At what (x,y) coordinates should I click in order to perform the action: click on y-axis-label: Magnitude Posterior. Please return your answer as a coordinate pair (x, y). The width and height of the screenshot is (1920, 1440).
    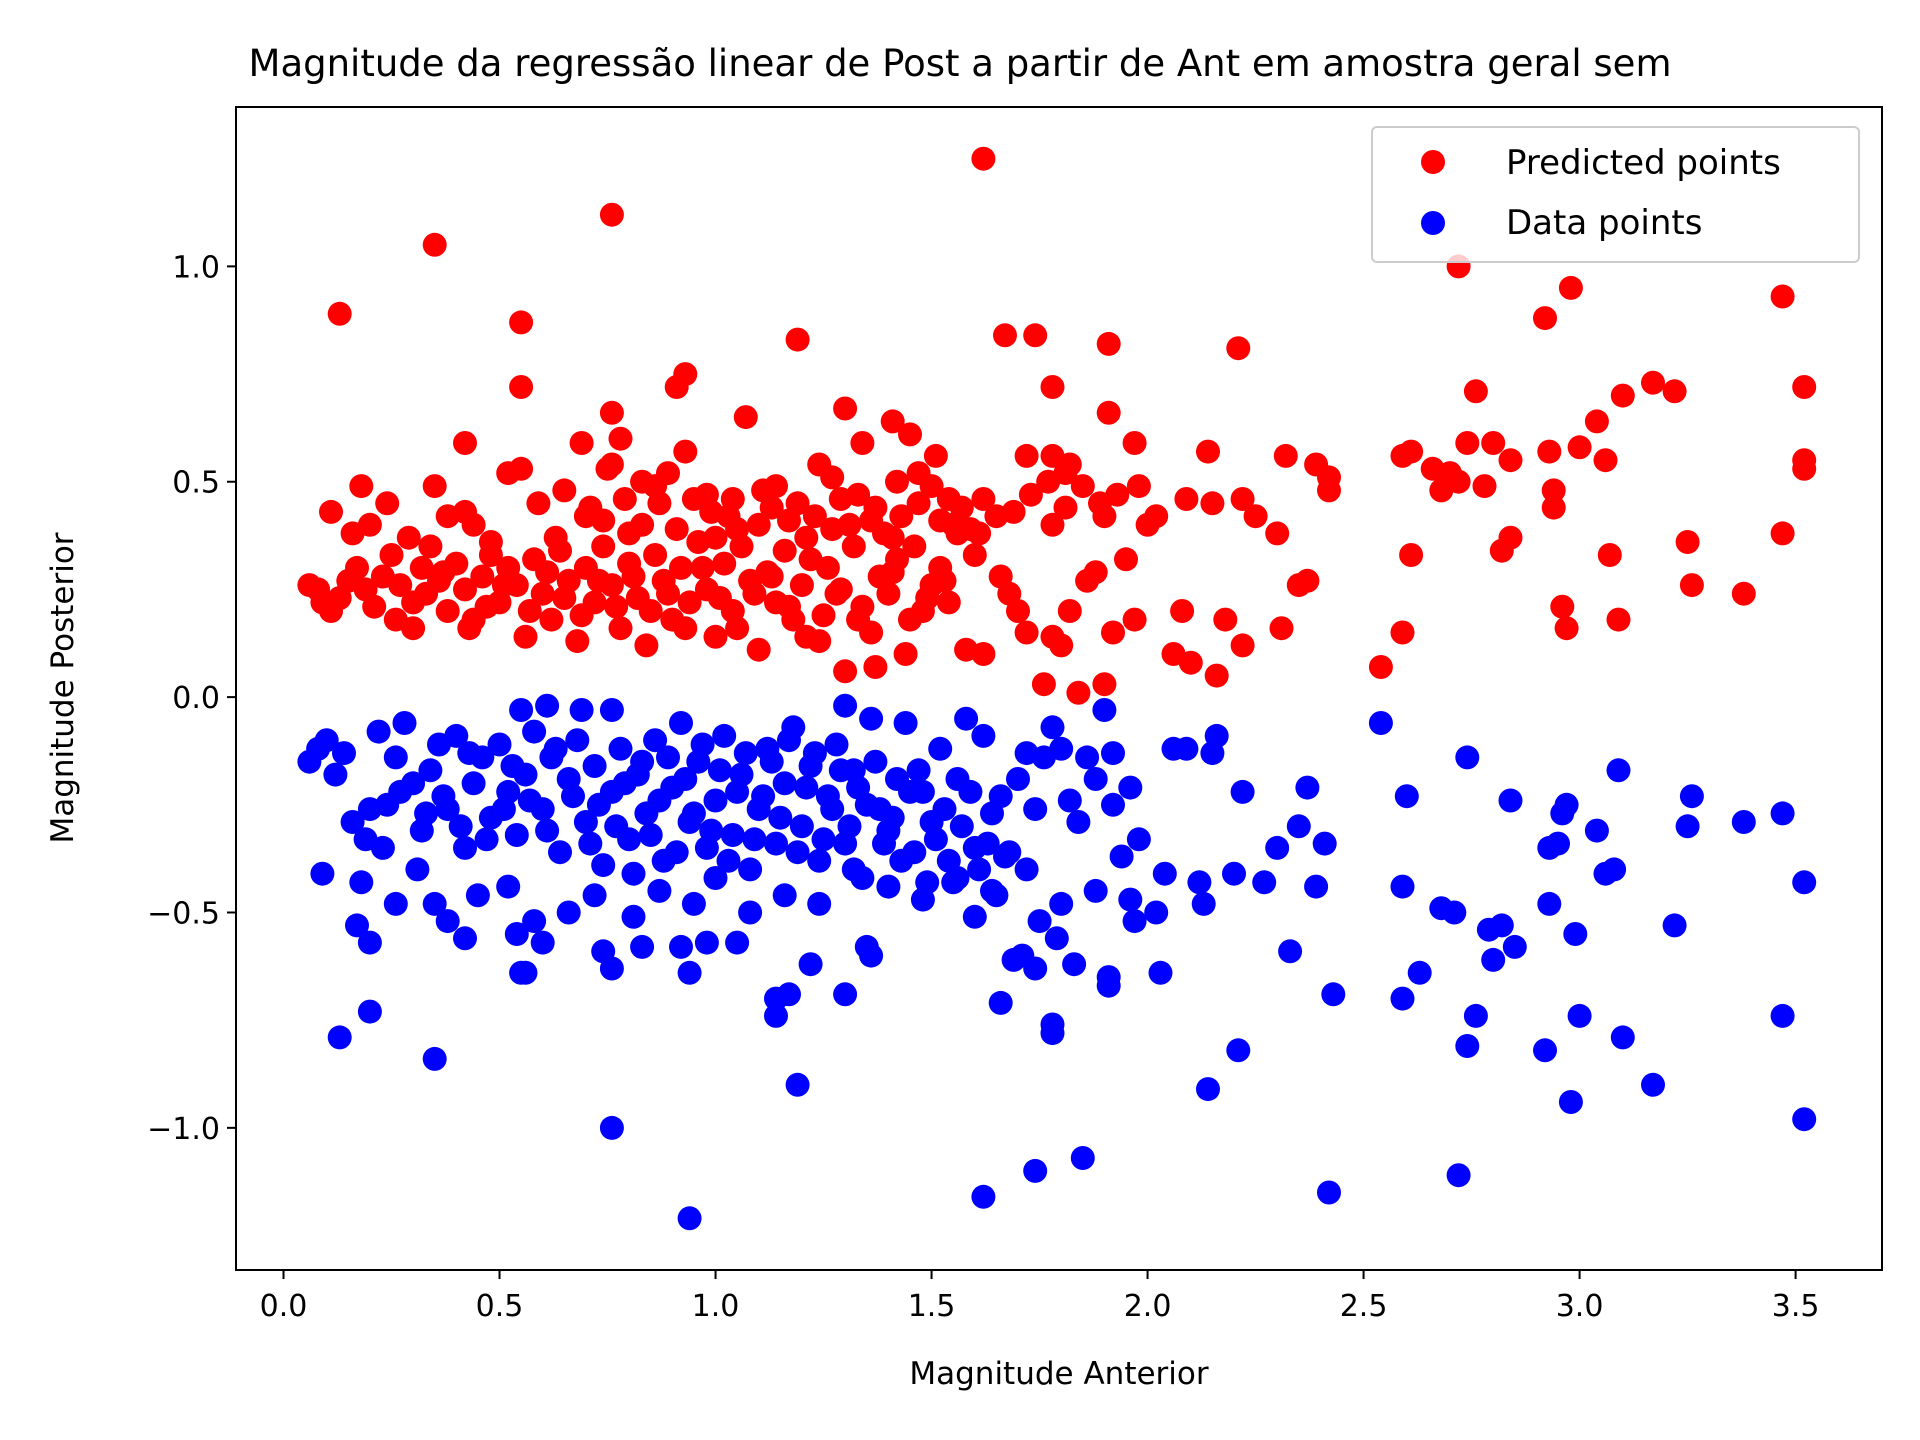
    Looking at the image, I should click on (63, 687).